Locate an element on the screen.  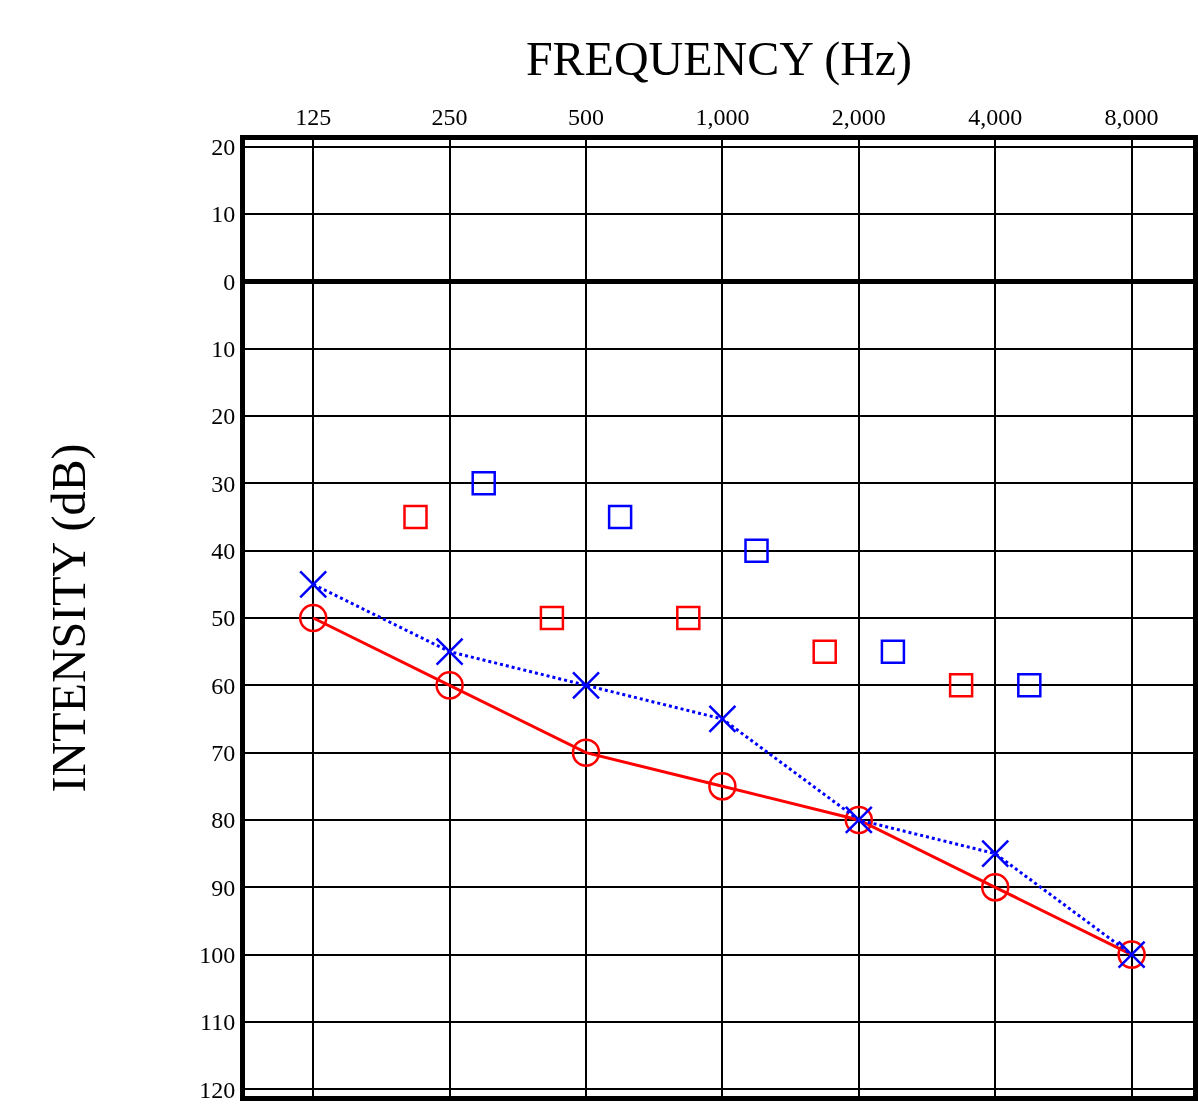
x-tick-label: 500 is located at coordinates (586, 117).